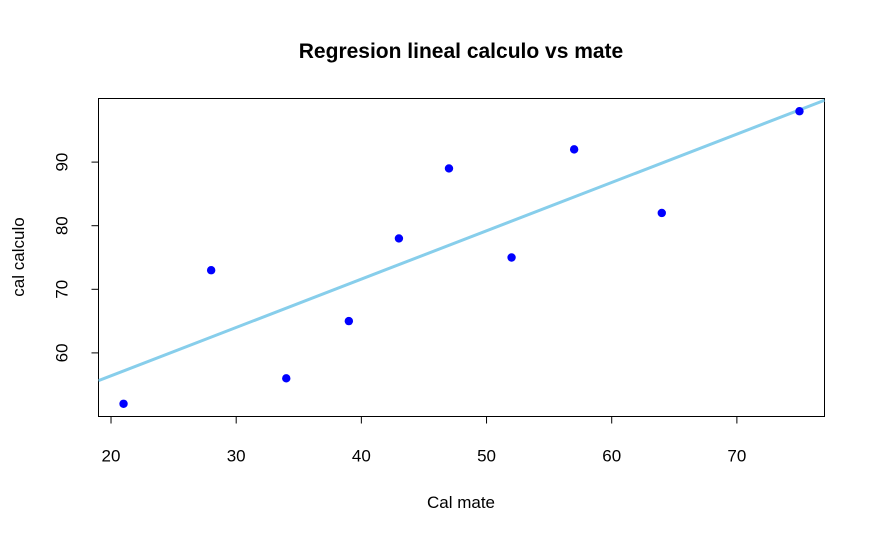 This screenshot has height=540, width=875. What do you see at coordinates (424, 441) in the screenshot?
I see `x-axis: 20 30 40 50 60 70` at bounding box center [424, 441].